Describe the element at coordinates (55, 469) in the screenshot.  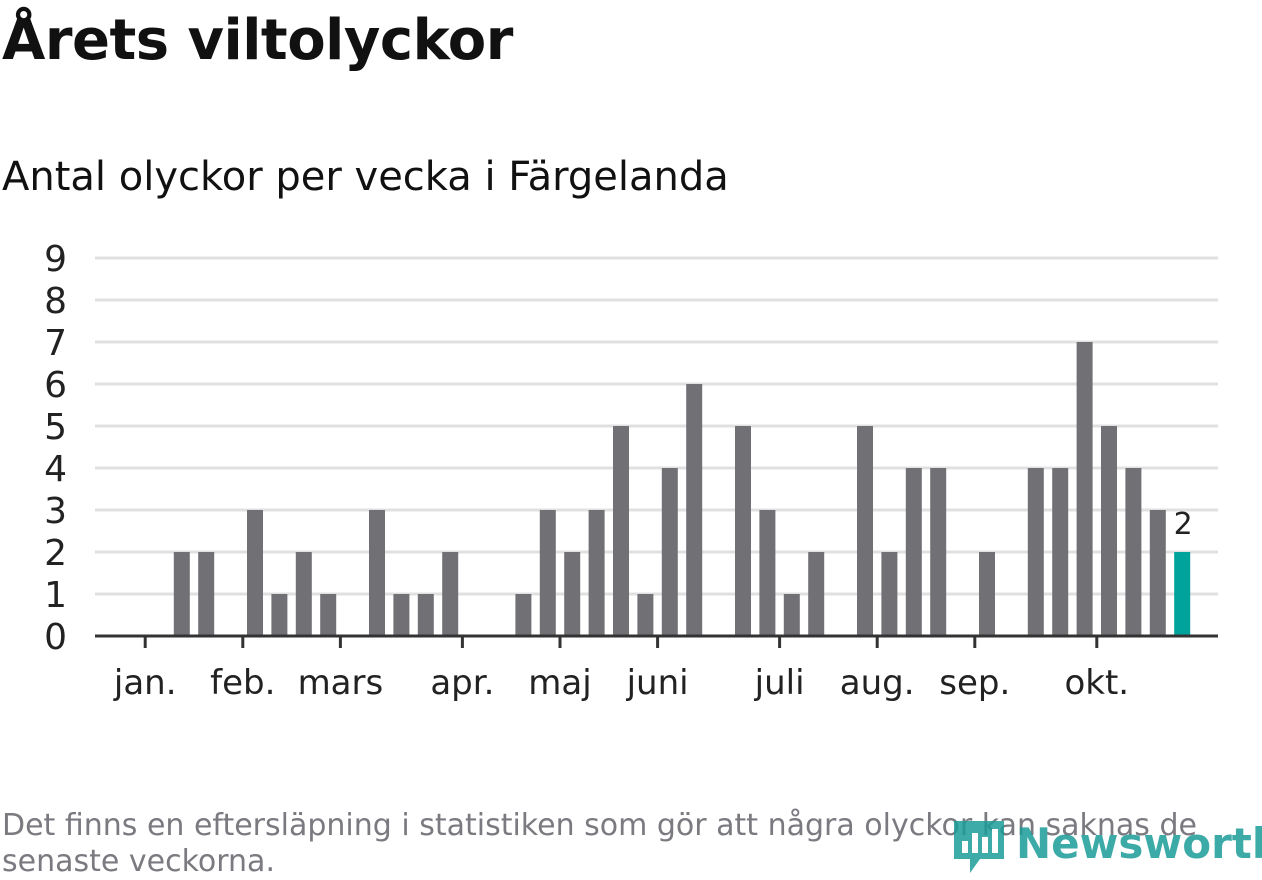
I see `y-tick-label: 4` at that location.